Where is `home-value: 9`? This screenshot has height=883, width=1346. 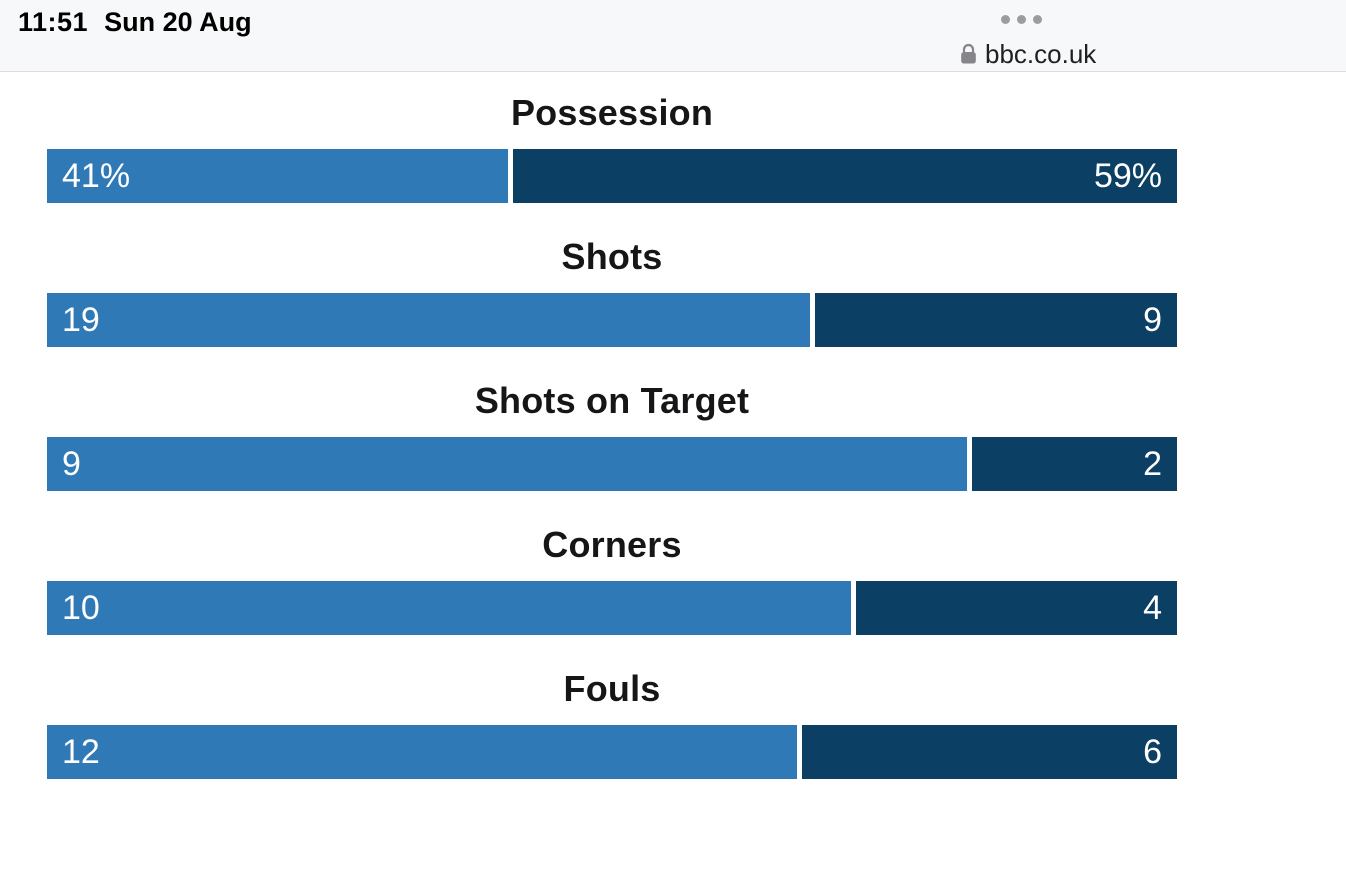 home-value: 9 is located at coordinates (71, 464).